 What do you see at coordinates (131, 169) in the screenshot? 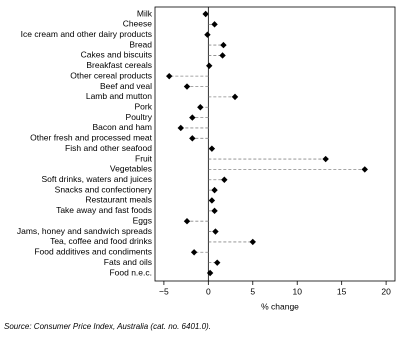
I see `y-tick-label: Vegetables` at bounding box center [131, 169].